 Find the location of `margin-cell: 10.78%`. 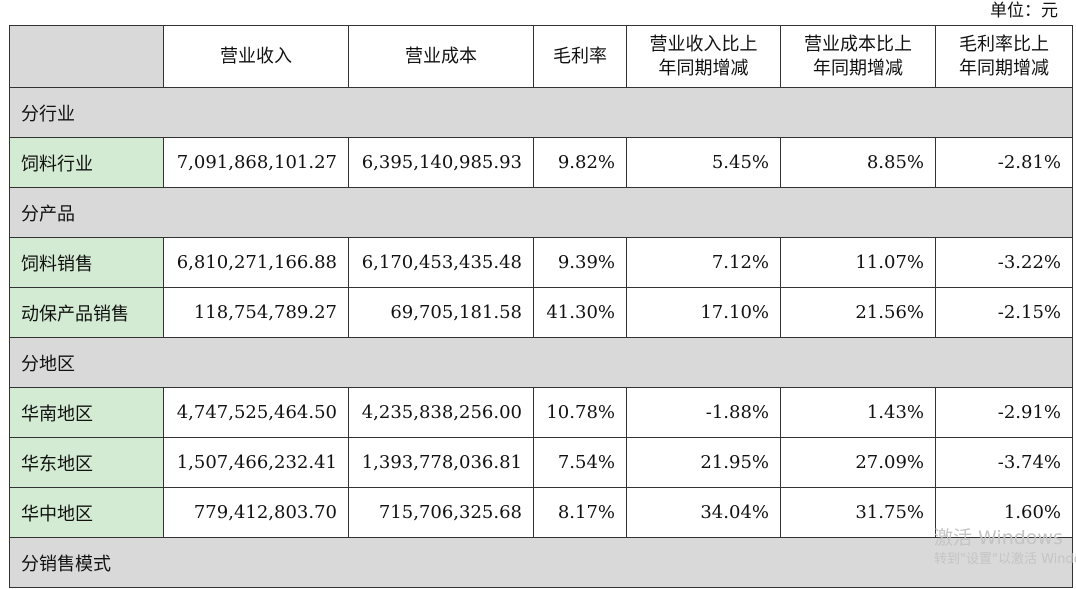

margin-cell: 10.78% is located at coordinates (580, 412).